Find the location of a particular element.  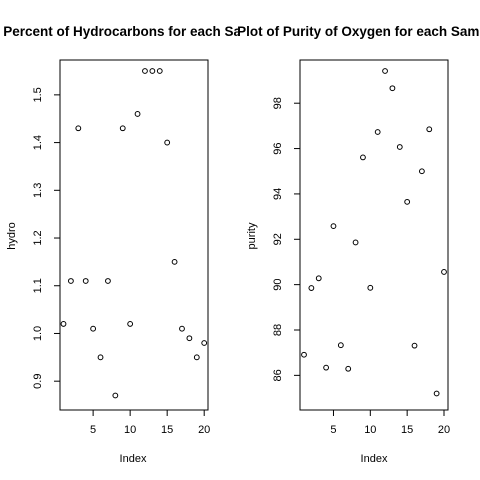

hydro-y-tick-label: 0.9 is located at coordinates (38, 381).